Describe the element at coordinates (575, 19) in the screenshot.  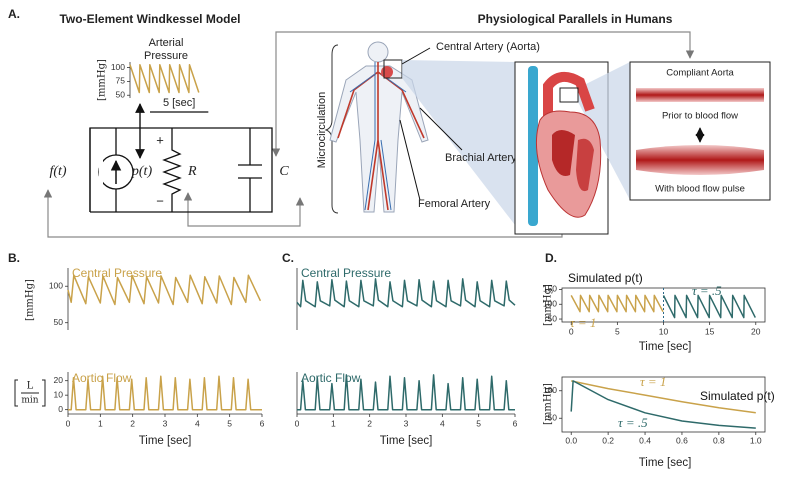
I see `parallels-title: Physiological Parallels in Humans` at that location.